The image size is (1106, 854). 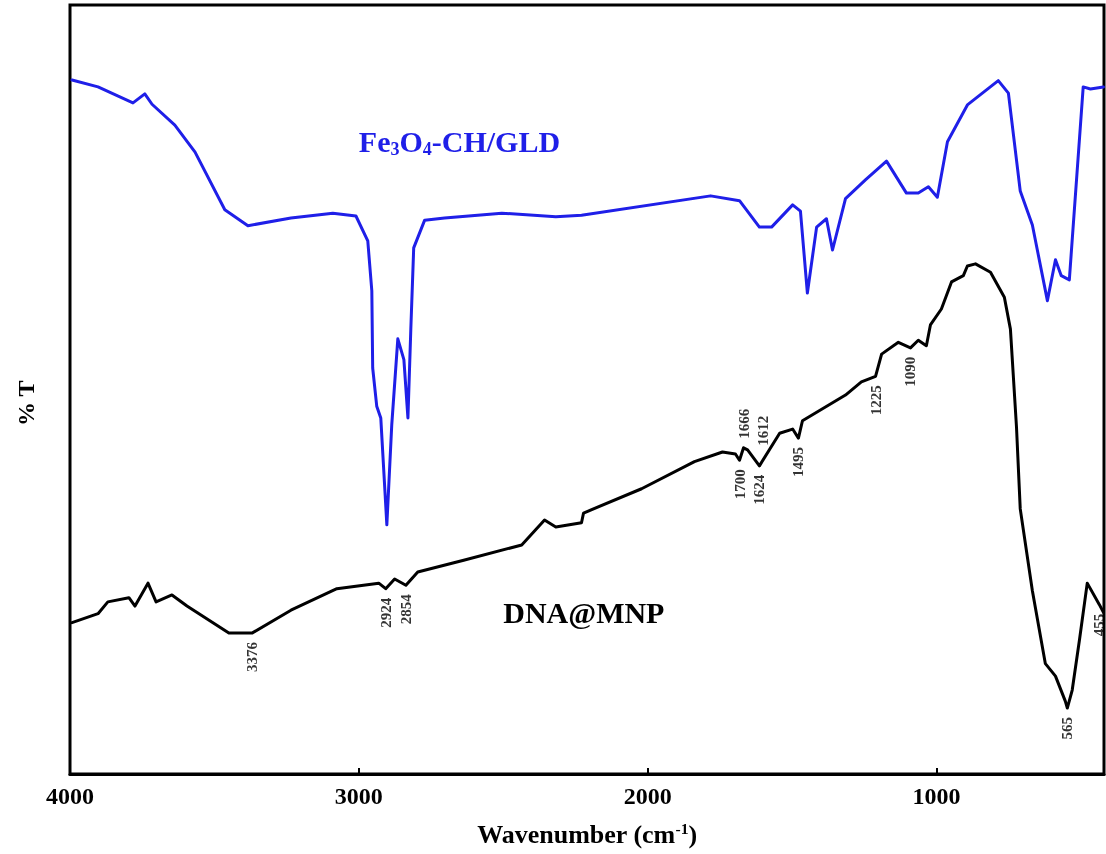 What do you see at coordinates (405, 609) in the screenshot?
I see `annotation: 2854` at bounding box center [405, 609].